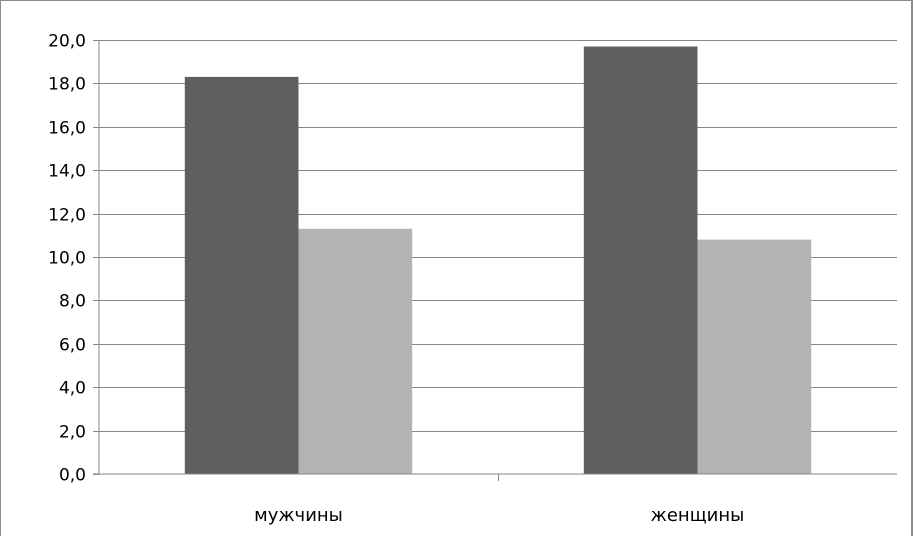 This screenshot has width=913, height=536. Describe the element at coordinates (72, 302) in the screenshot. I see `y-tick-label: 8,0` at that location.